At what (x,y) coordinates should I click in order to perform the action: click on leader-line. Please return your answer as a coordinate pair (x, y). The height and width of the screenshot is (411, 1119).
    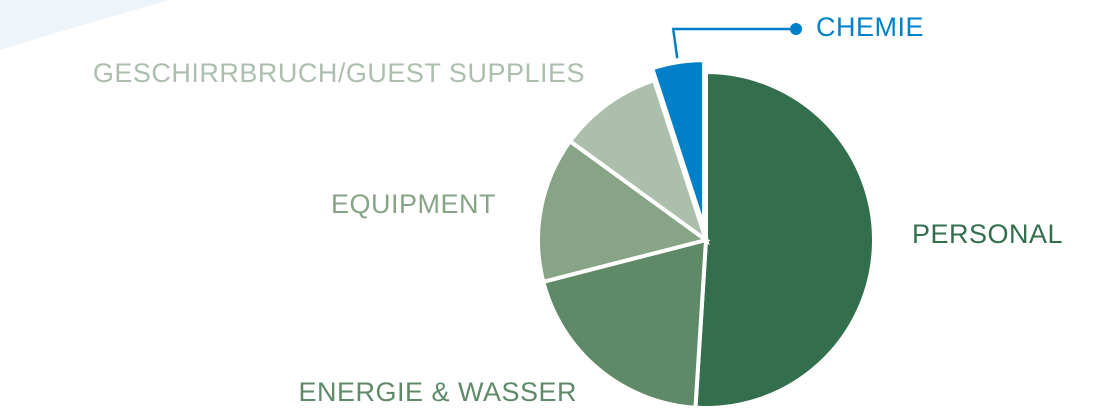
    Looking at the image, I should click on (732, 43).